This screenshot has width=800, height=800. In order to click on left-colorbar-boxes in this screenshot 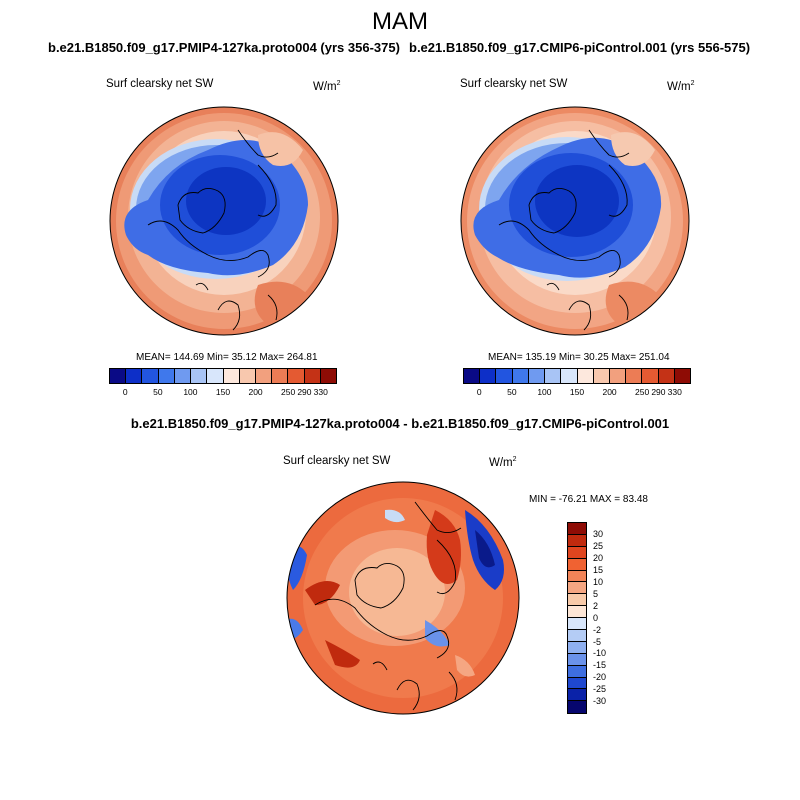, I will do `click(223, 376)`.